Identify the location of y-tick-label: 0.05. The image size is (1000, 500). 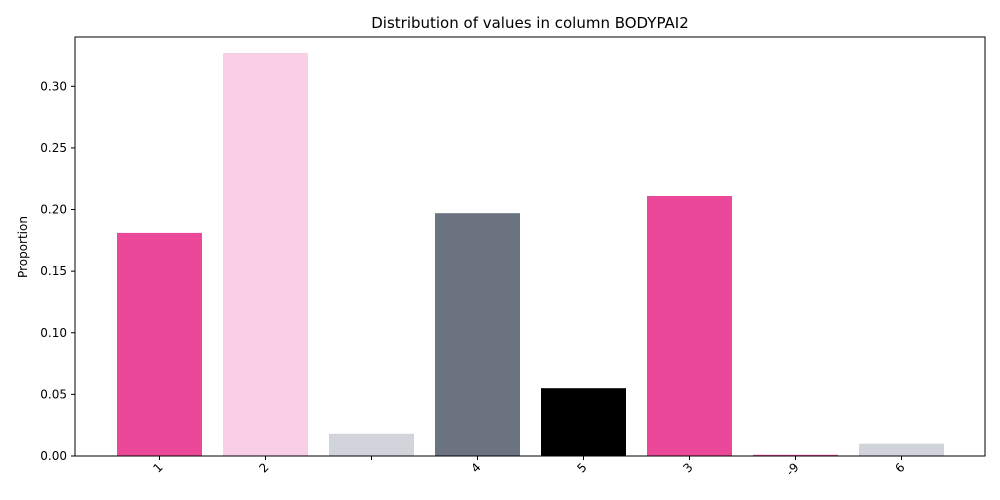
(53, 394).